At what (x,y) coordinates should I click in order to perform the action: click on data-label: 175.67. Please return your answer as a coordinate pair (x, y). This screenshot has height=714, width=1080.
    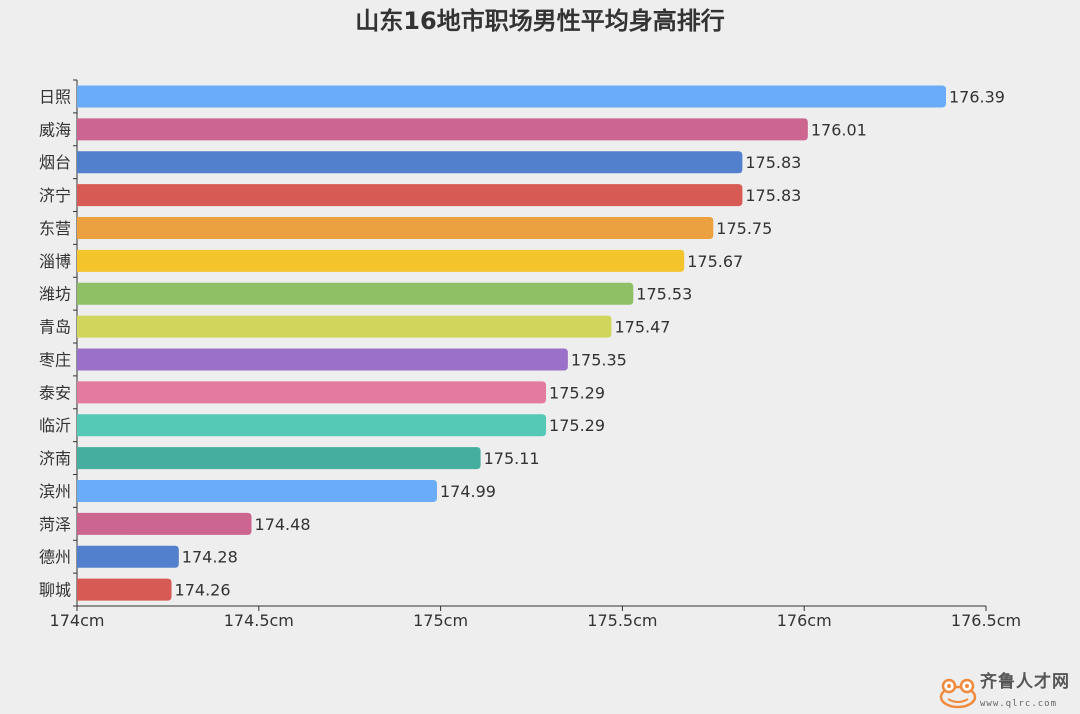
    Looking at the image, I should click on (715, 261).